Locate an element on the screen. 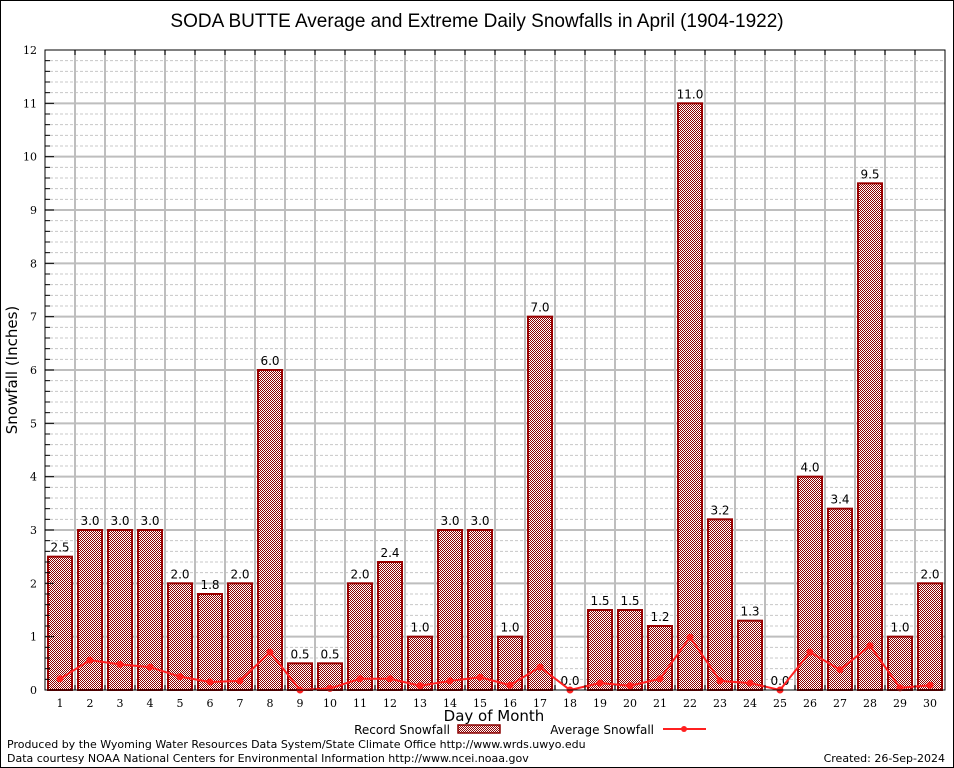 The width and height of the screenshot is (954, 768). legend-record-label: Record Snowfall is located at coordinates (402, 730).